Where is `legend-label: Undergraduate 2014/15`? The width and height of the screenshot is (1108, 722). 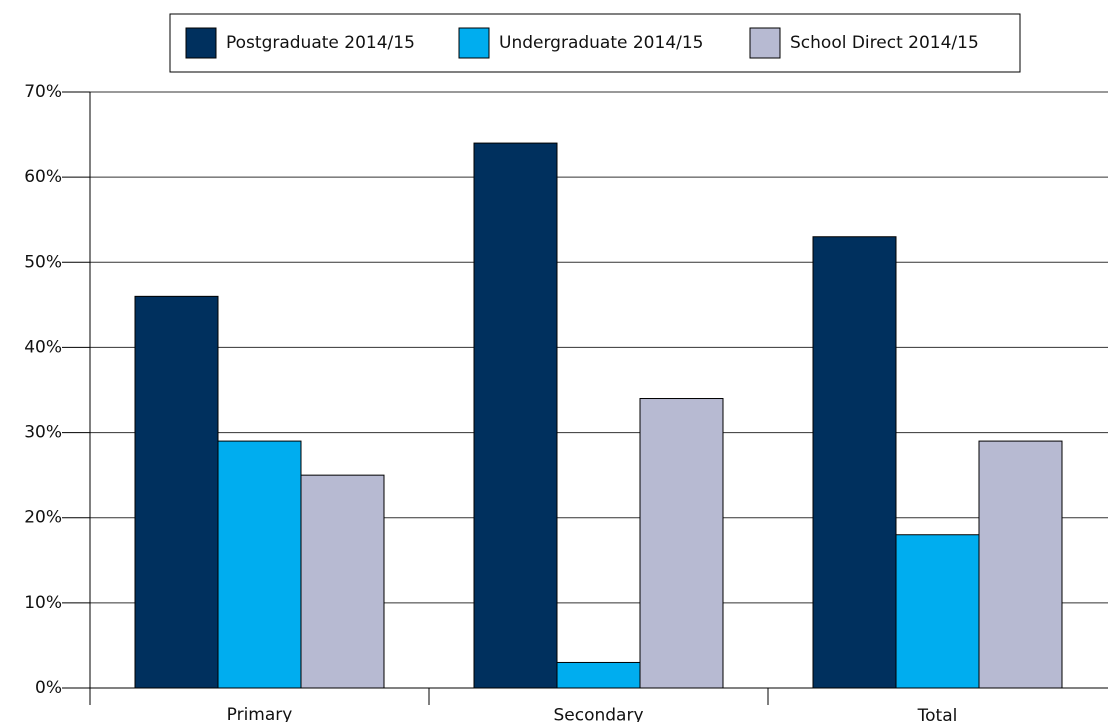 legend-label: Undergraduate 2014/15 is located at coordinates (601, 43).